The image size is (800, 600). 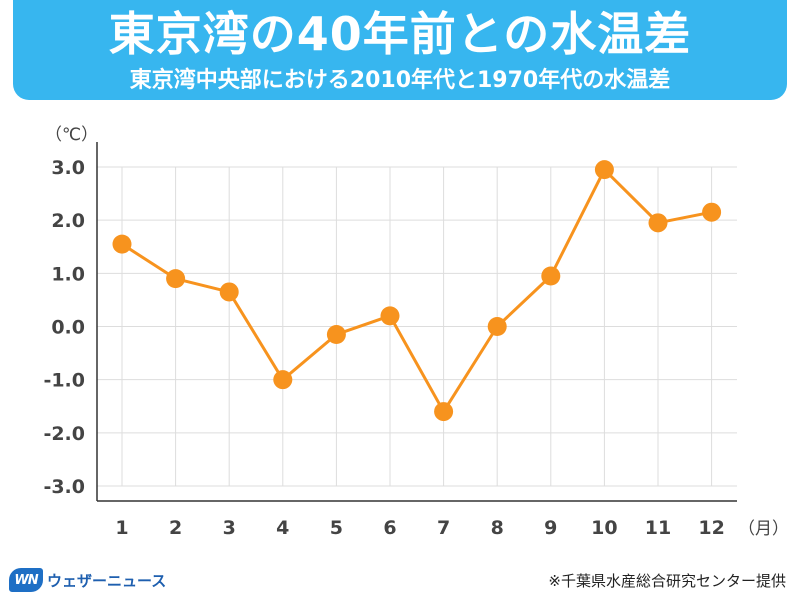 I want to click on brand-name: ウェザーニュース, so click(x=107, y=580).